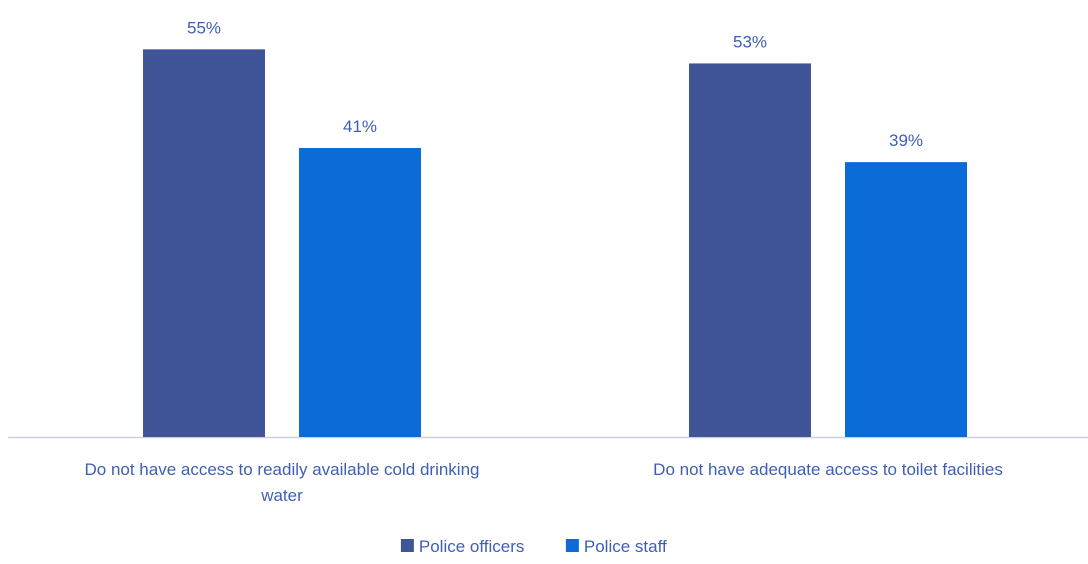 The height and width of the screenshot is (564, 1088). I want to click on bar-value-label: 53%, so click(750, 41).